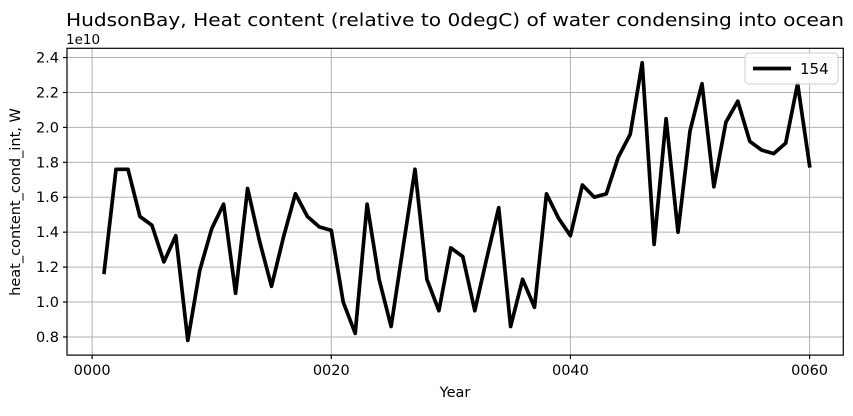 This screenshot has width=853, height=416. What do you see at coordinates (16, 202) in the screenshot?
I see `y-axis-label: heat_content_cond_int, W` at bounding box center [16, 202].